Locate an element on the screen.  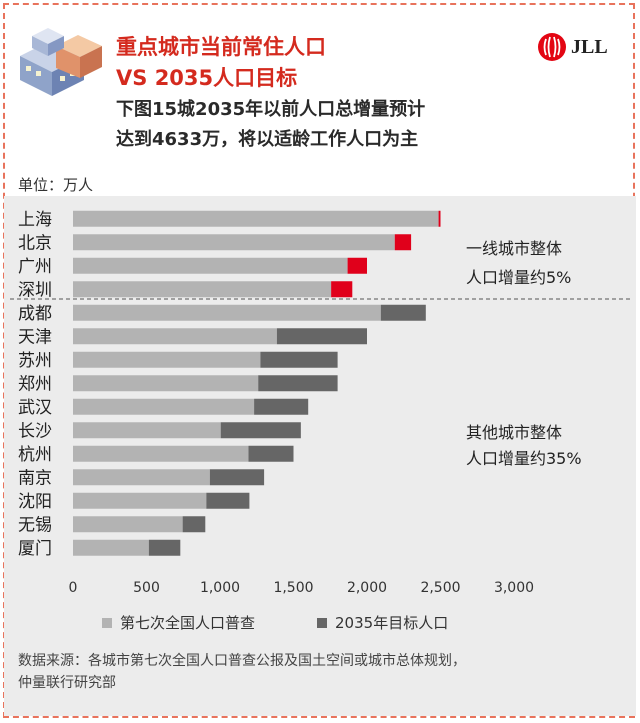
annotation-tier1-line2: 人口增量约5% is located at coordinates (518, 277).